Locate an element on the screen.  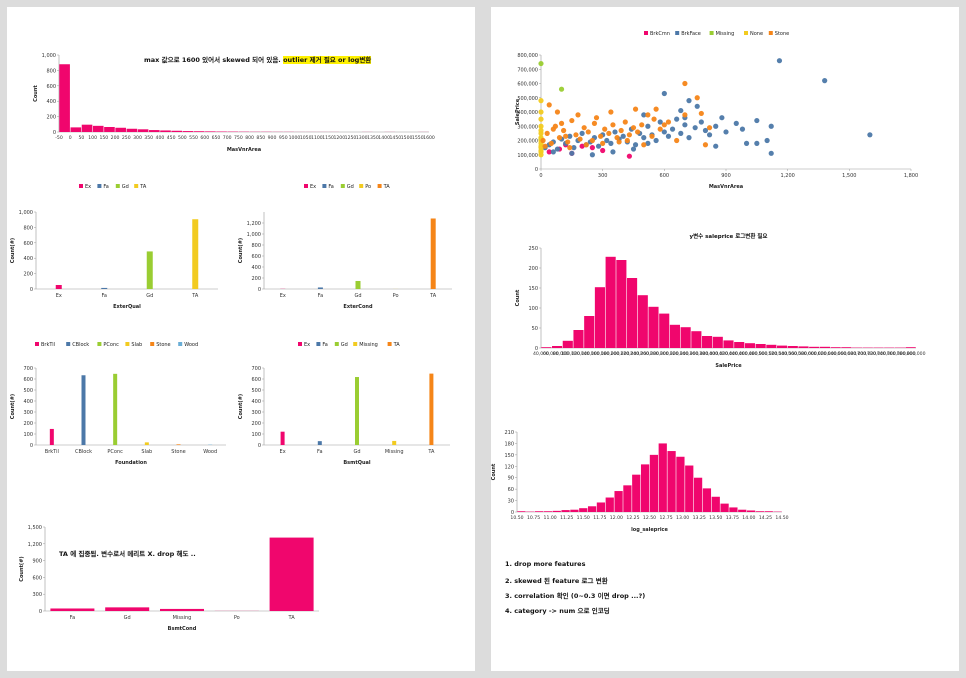
scatter-point-missing is located at coordinates (561, 89).